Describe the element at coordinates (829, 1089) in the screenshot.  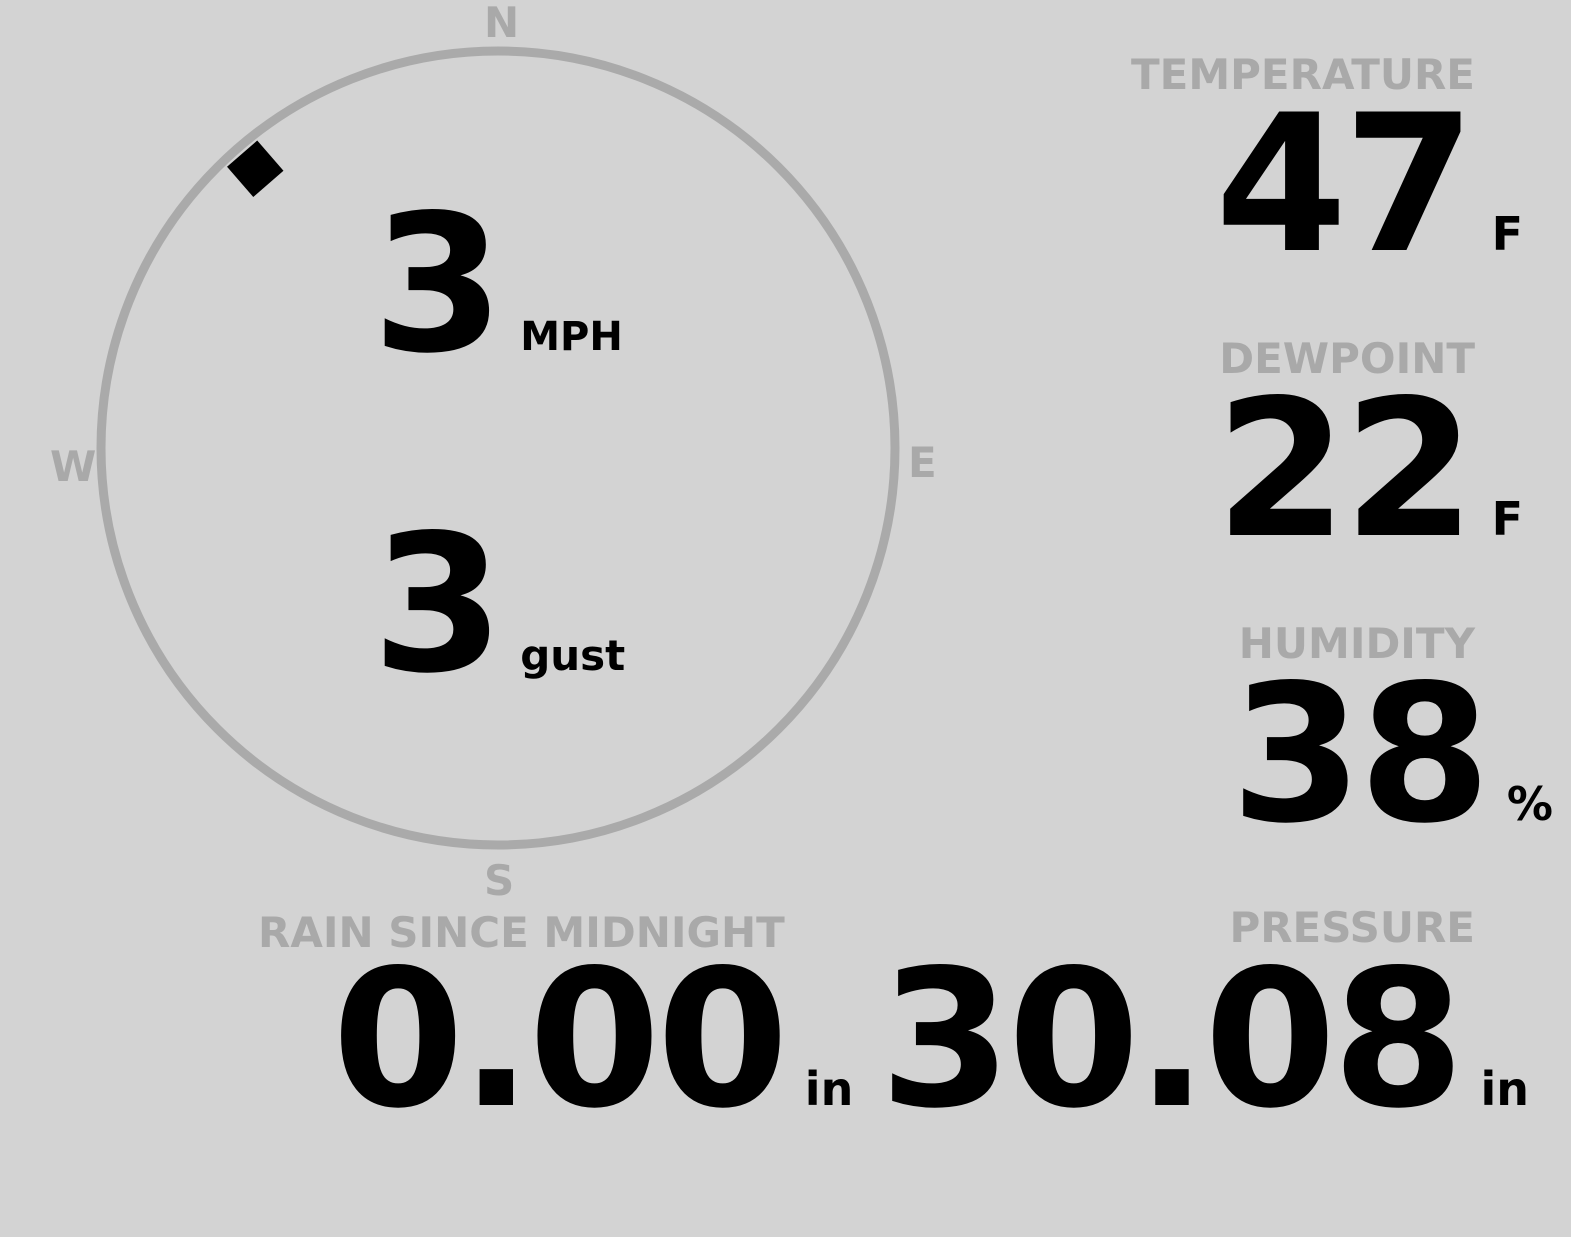
I see `rain-unit: in` at that location.